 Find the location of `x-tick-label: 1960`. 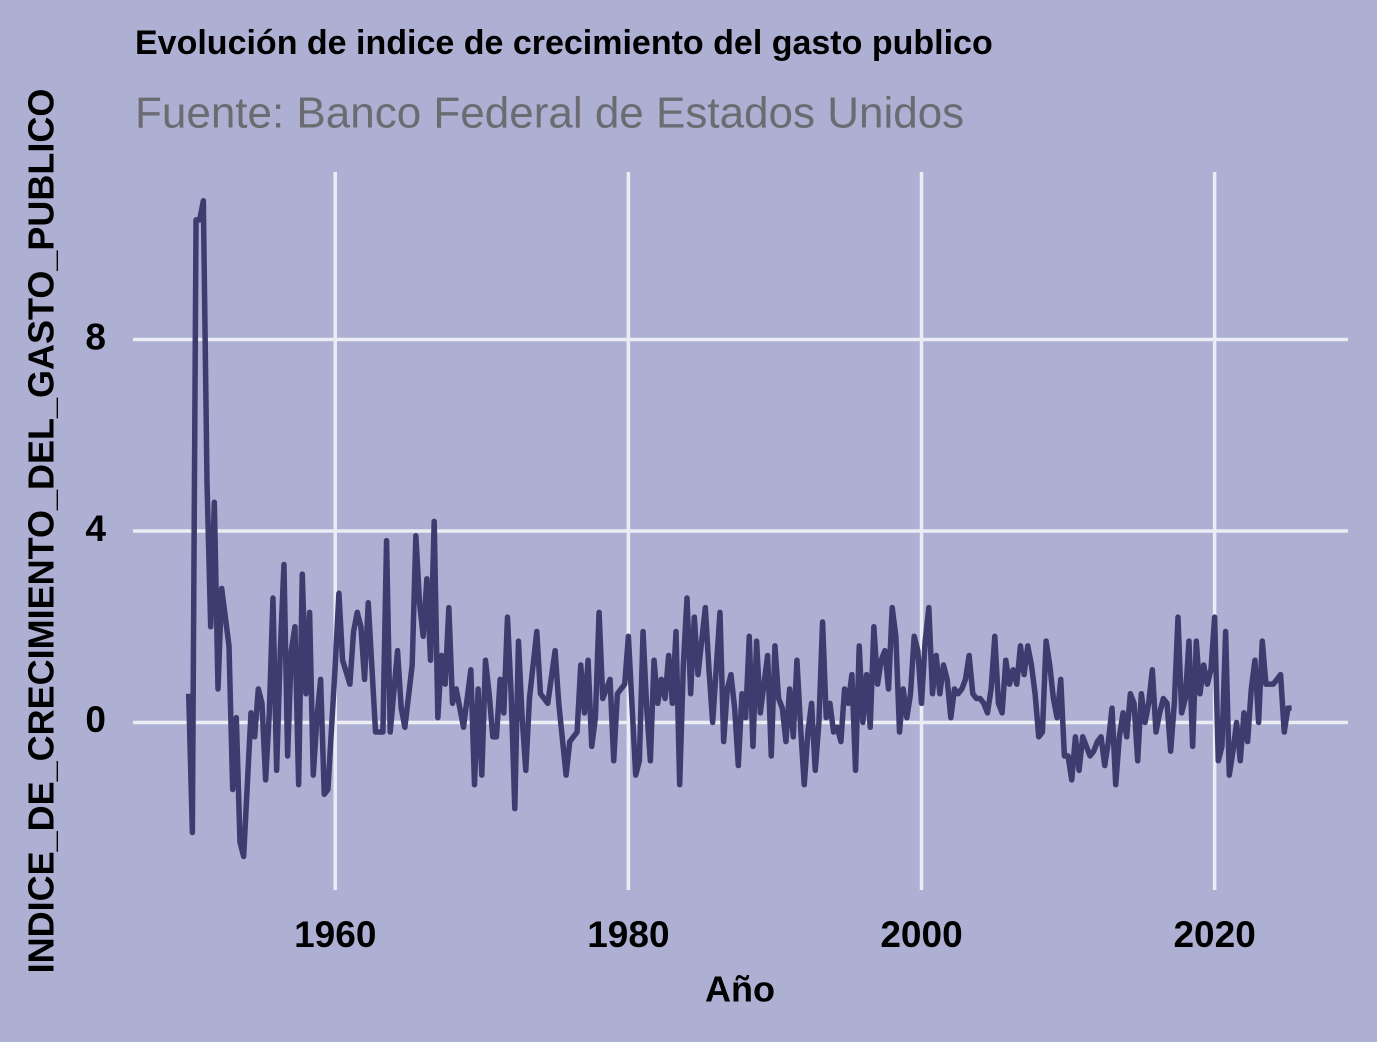

x-tick-label: 1960 is located at coordinates (335, 934).